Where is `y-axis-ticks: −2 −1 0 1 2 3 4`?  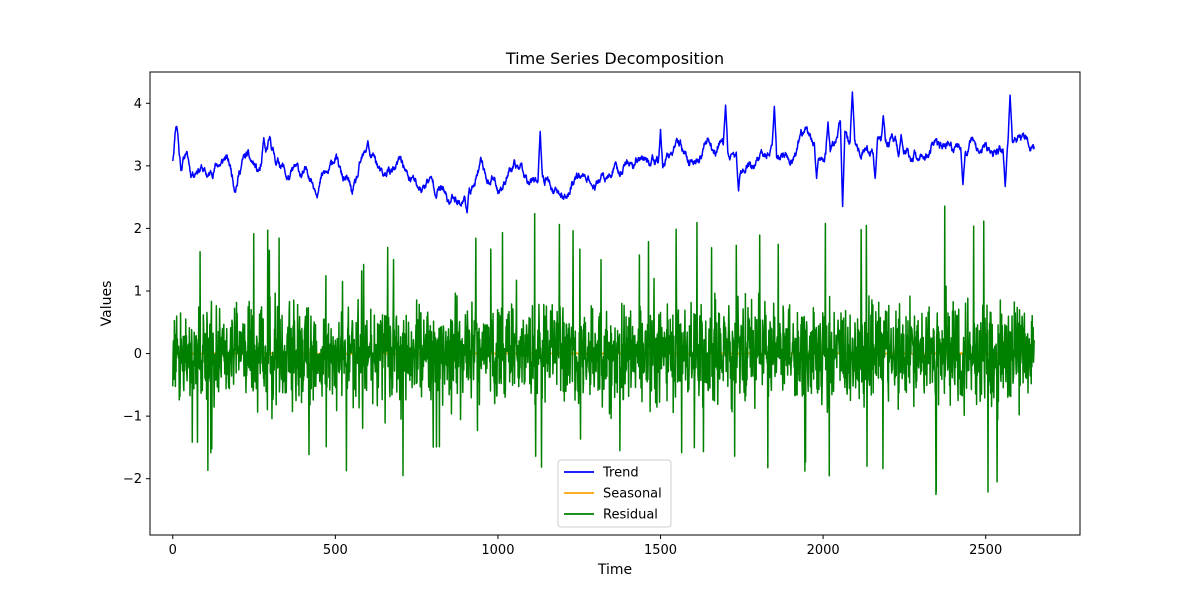
y-axis-ticks: −2 −1 0 1 2 3 4 is located at coordinates (136, 292).